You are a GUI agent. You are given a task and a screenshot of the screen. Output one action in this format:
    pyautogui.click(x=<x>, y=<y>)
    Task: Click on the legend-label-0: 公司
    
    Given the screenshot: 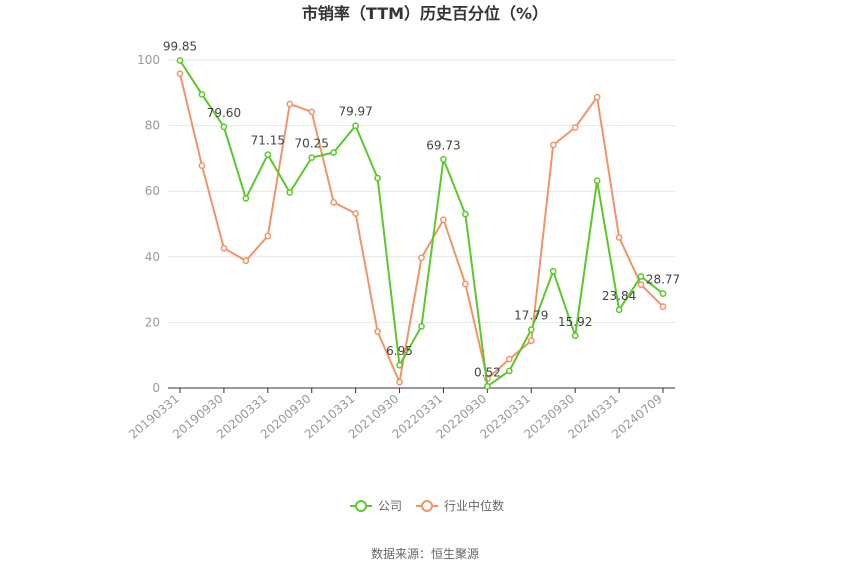 What is the action you would take?
    pyautogui.click(x=390, y=506)
    